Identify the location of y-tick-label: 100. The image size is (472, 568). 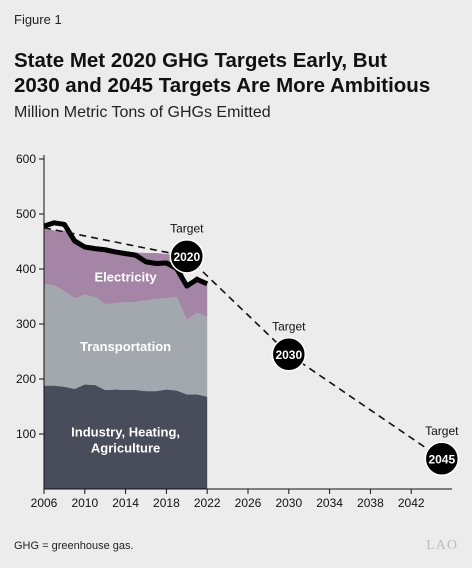
(26, 434).